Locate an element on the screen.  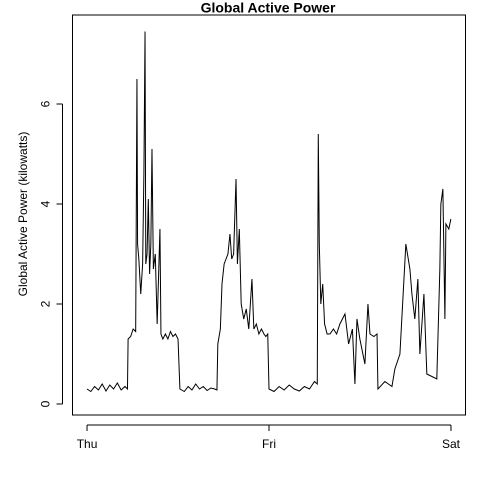
y-axis-label: Global Active Power (kilowatts) is located at coordinates (23, 214).